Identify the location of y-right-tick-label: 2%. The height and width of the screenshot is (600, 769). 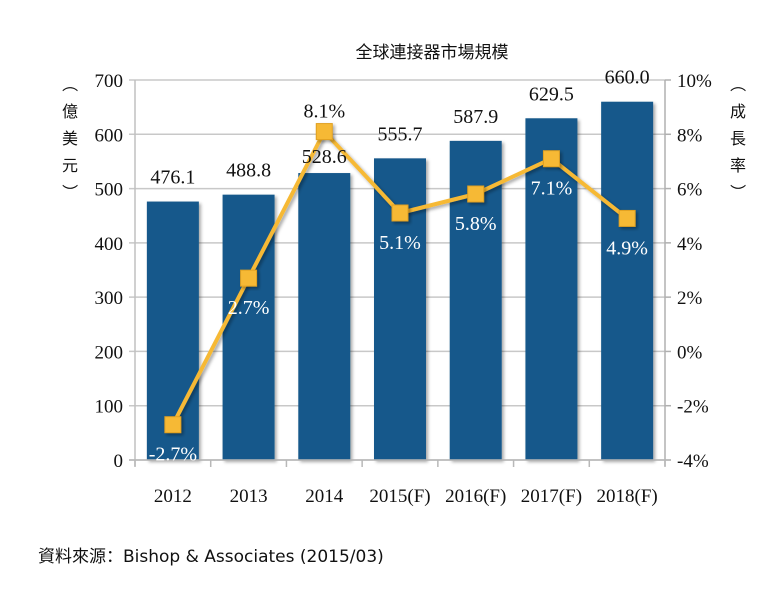
(690, 298).